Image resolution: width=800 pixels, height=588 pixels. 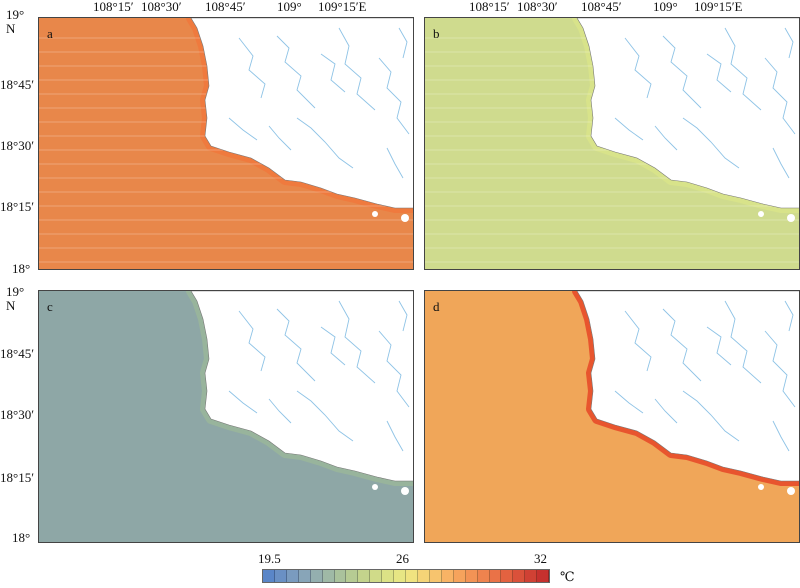 I want to click on colorbar-mid-label: 26, so click(x=402, y=558).